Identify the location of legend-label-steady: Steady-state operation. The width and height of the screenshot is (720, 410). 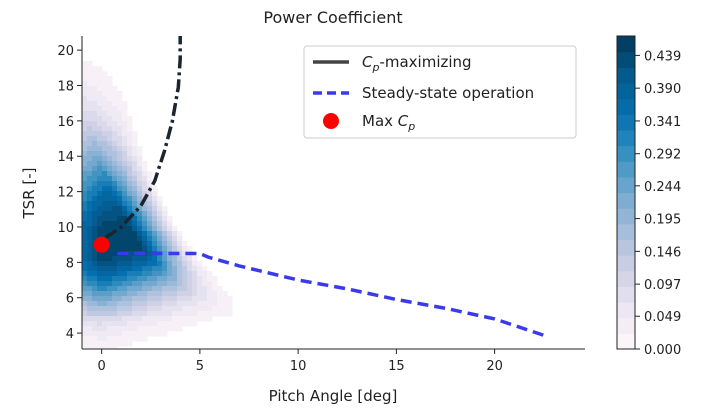
(448, 93).